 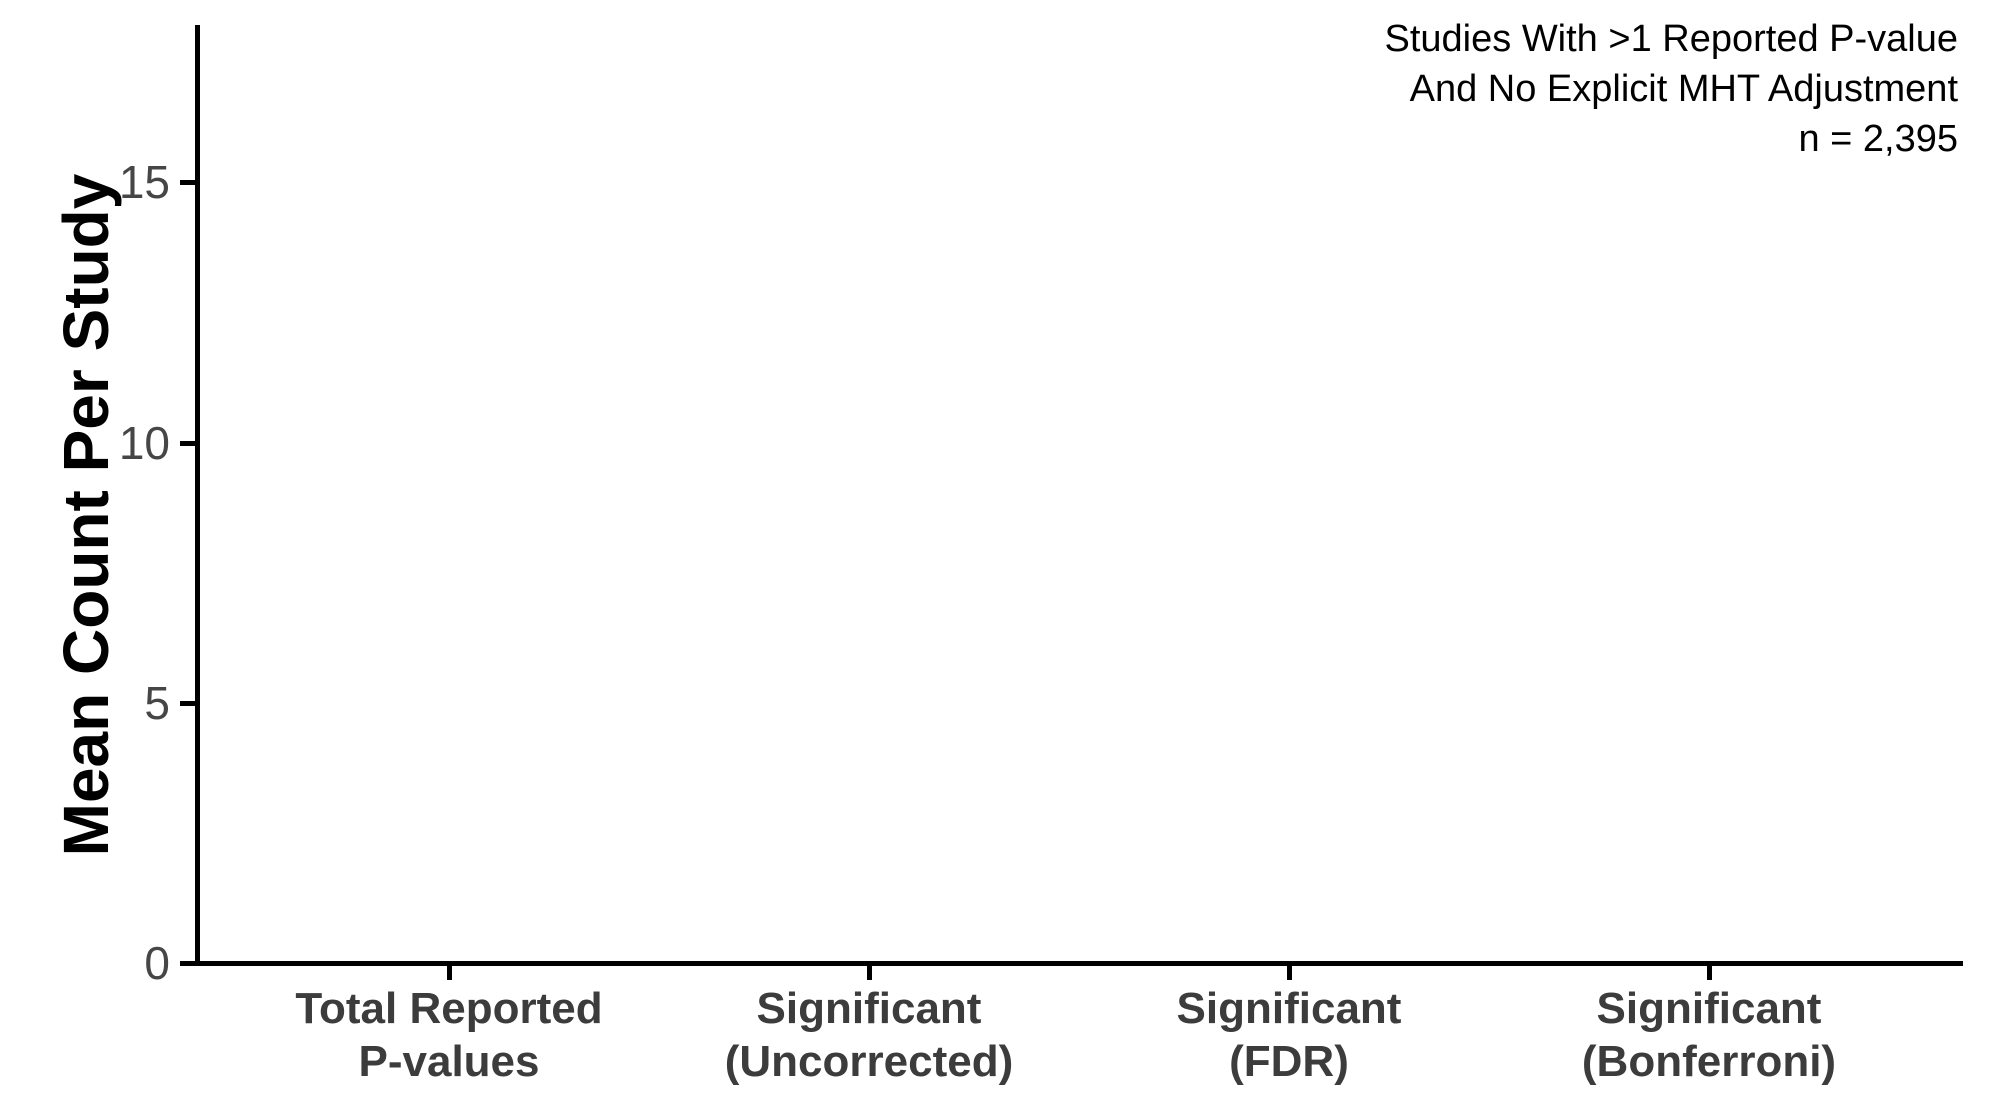 What do you see at coordinates (1671, 39) in the screenshot?
I see `annotation-line-1: Studies With >1 Reported P-value` at bounding box center [1671, 39].